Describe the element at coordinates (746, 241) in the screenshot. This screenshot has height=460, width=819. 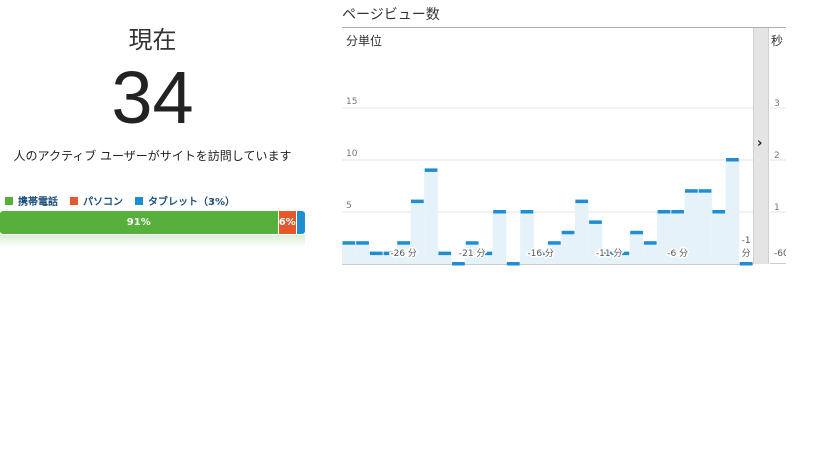
I see `x-tick-label-5: -1` at that location.